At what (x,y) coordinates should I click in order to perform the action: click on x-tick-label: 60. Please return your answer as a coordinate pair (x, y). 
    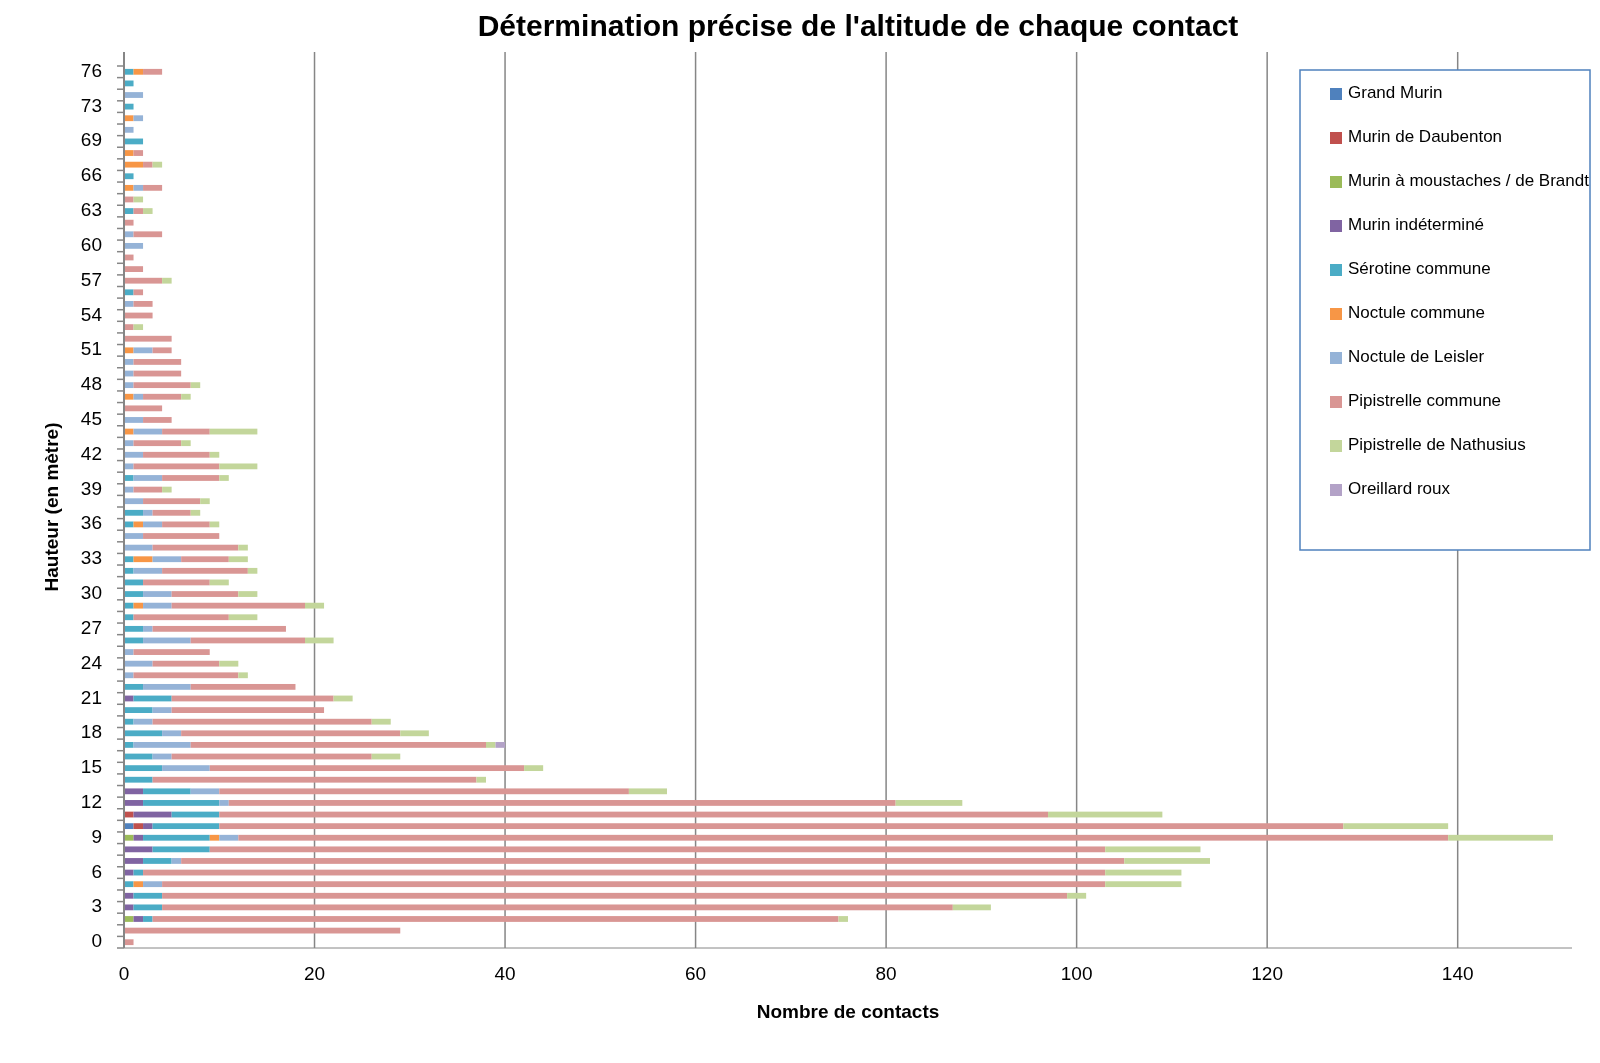
    Looking at the image, I should click on (696, 973).